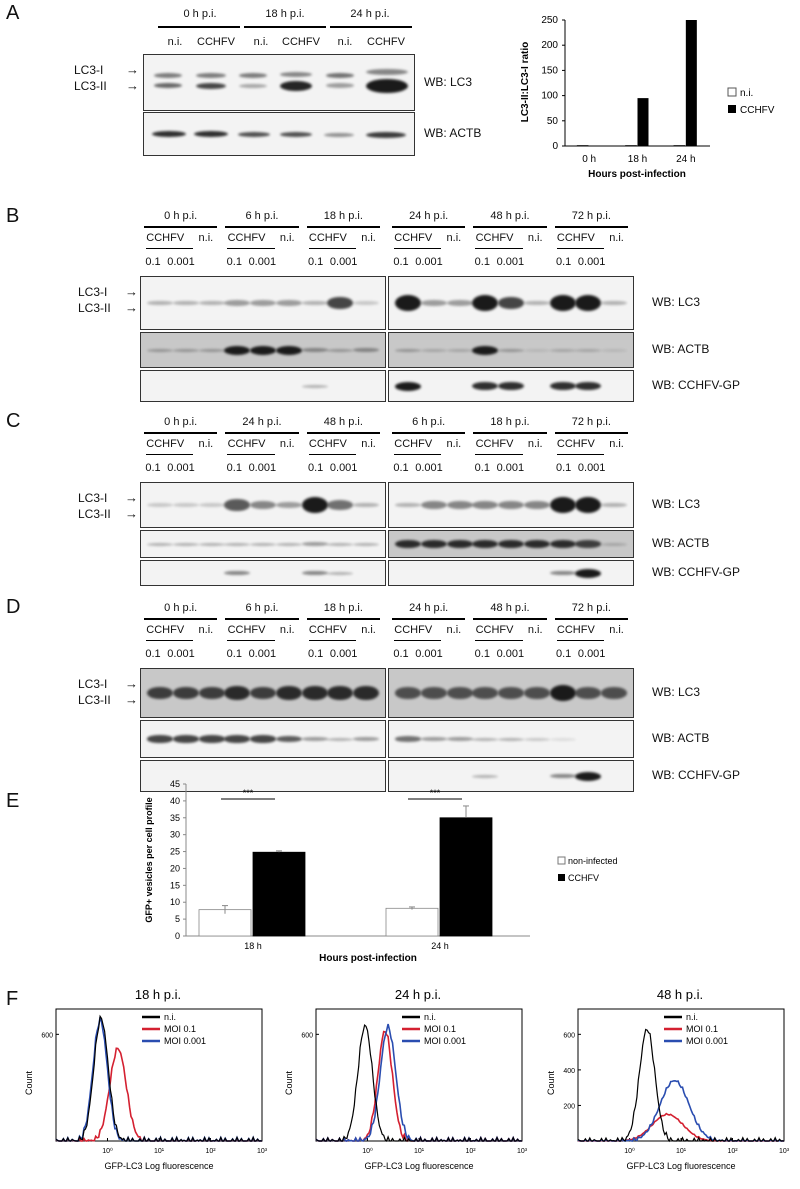  Describe the element at coordinates (170, 1017) in the screenshot. I see `legend-label: n.i.` at that location.